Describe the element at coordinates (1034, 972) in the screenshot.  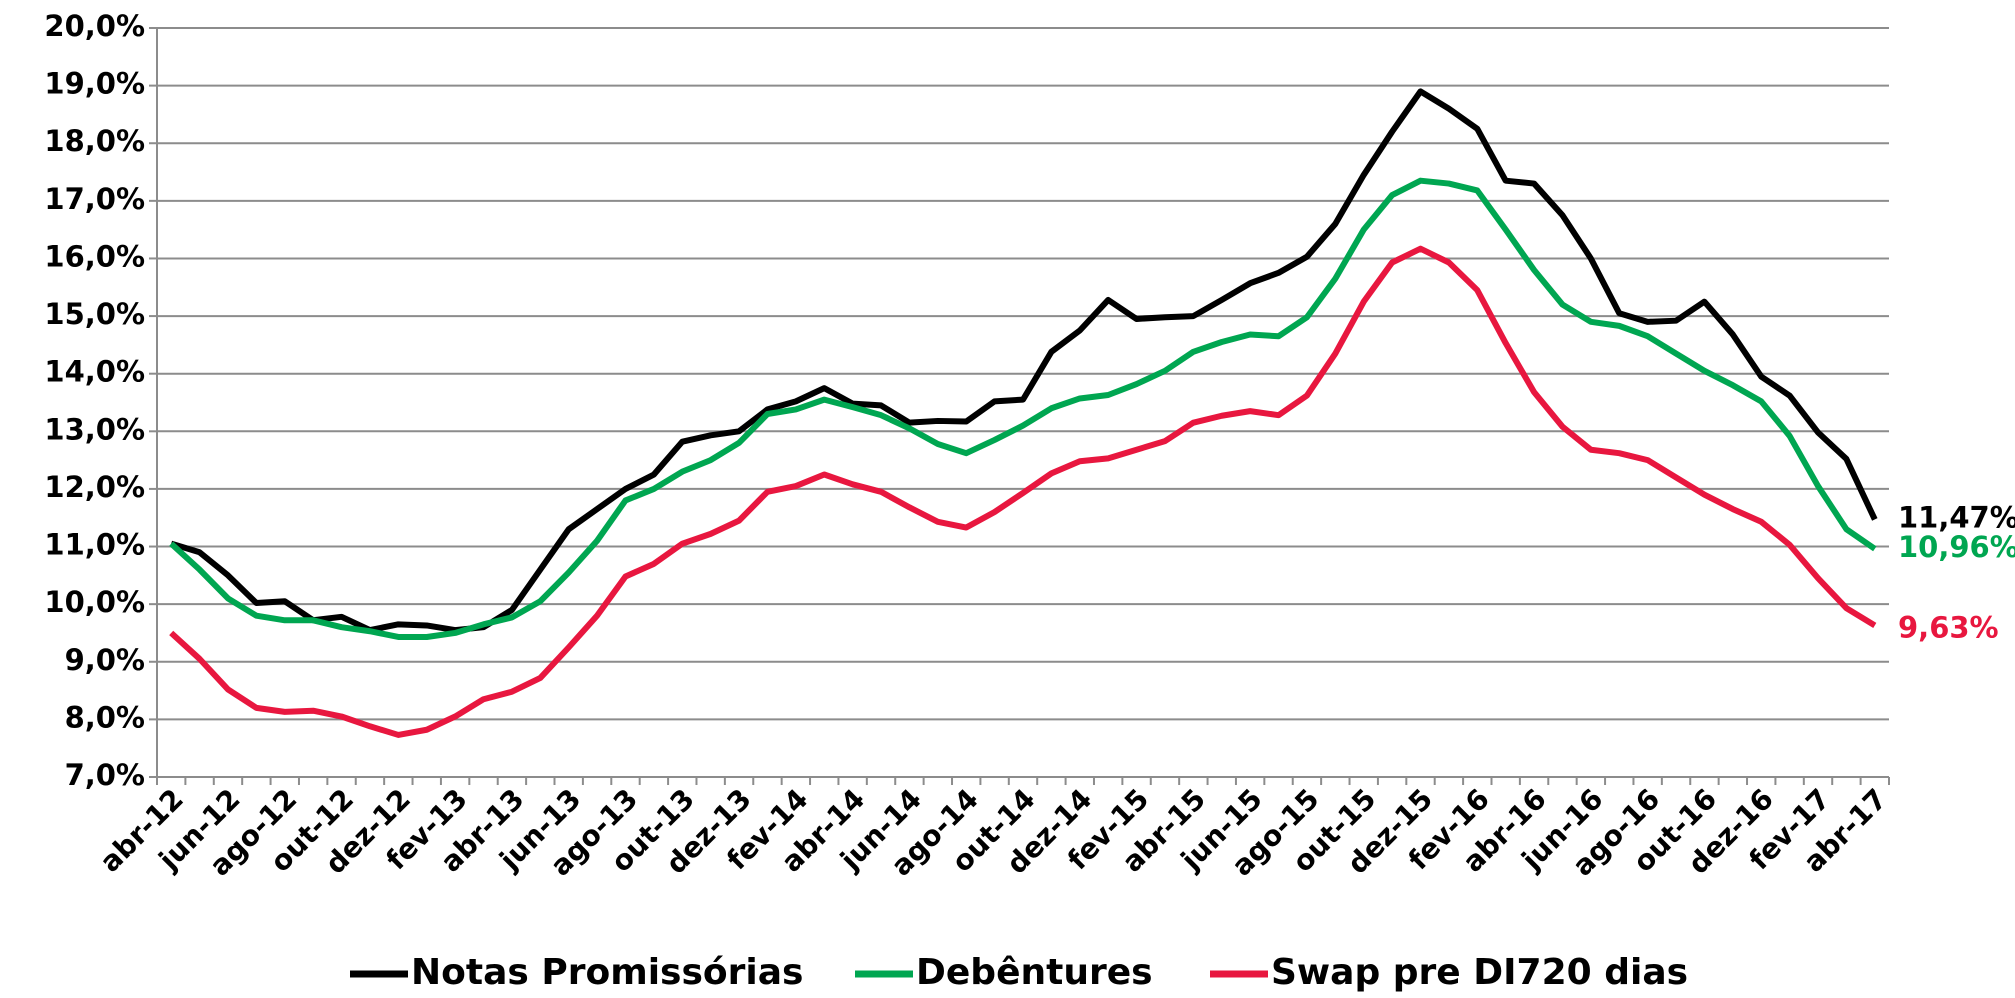
I see `legend-label: Debêntures` at that location.